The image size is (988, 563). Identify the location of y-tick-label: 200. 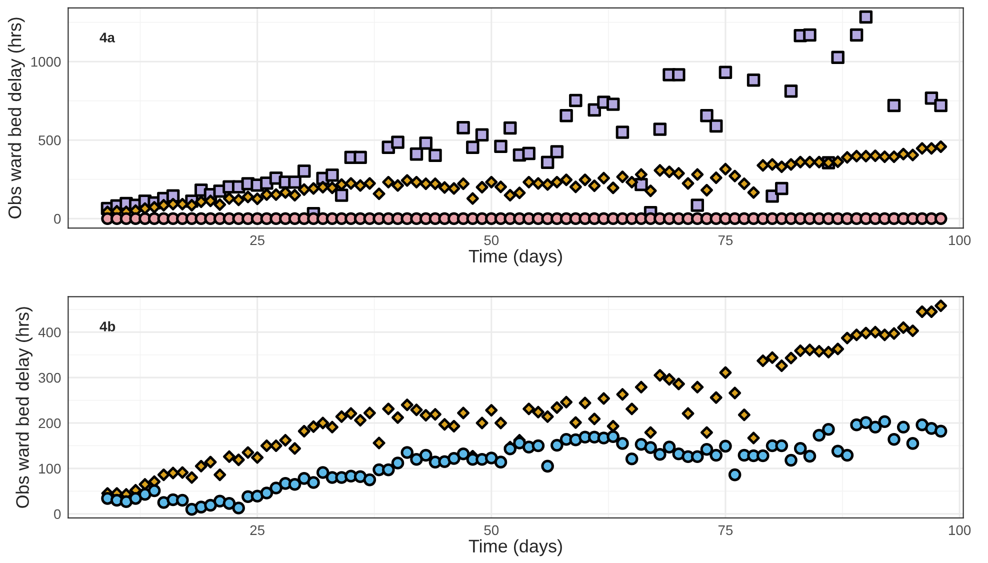
(49, 423).